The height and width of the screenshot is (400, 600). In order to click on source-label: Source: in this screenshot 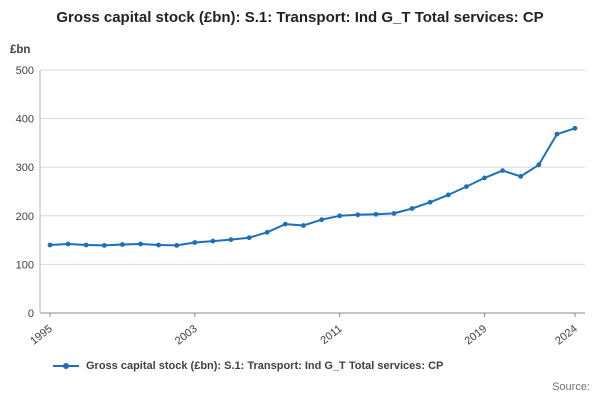, I will do `click(571, 387)`.